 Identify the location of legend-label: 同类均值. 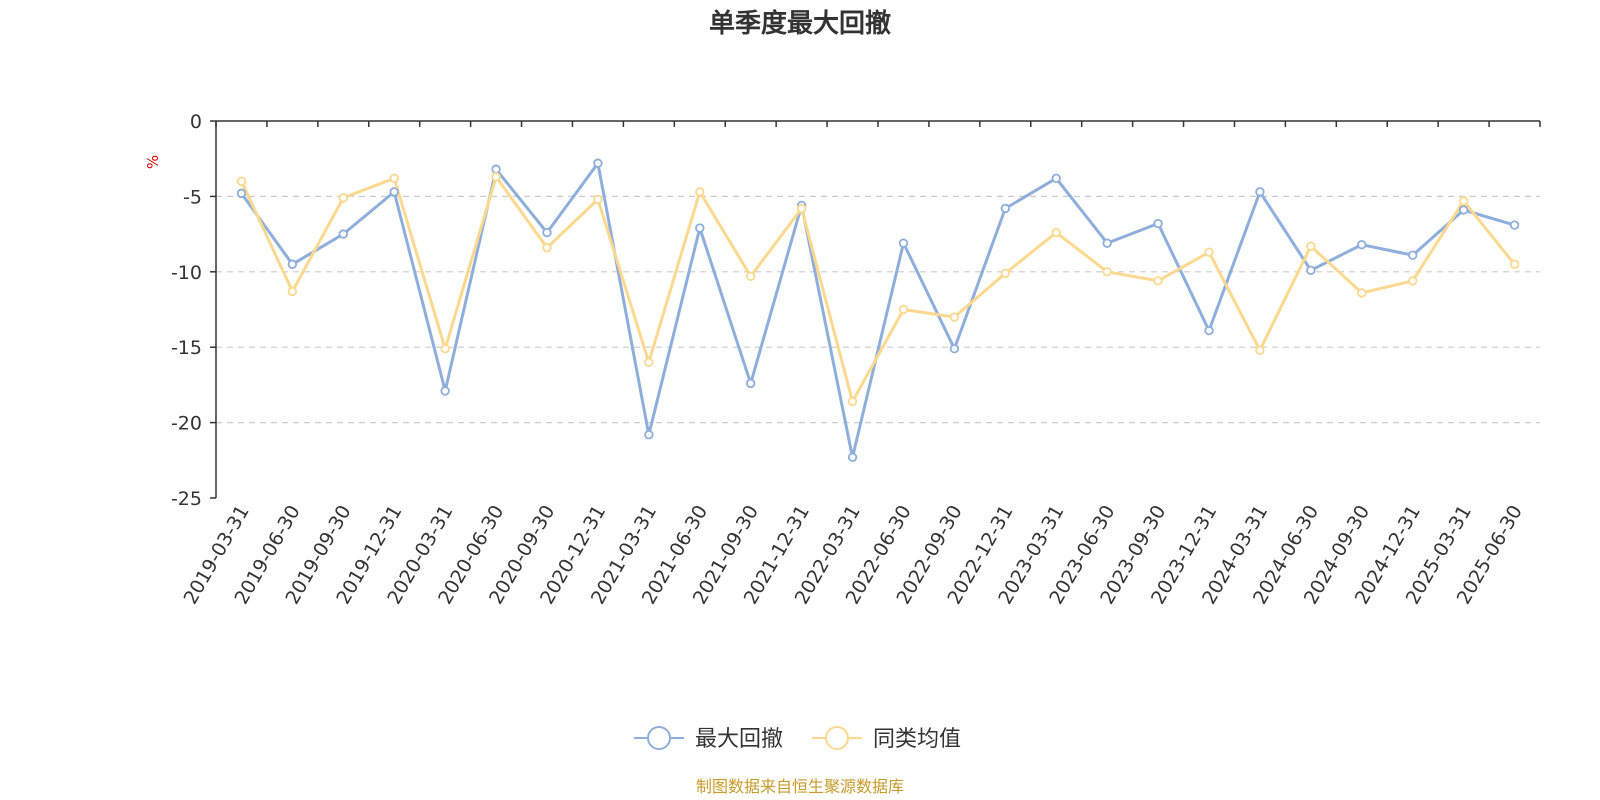
(917, 739).